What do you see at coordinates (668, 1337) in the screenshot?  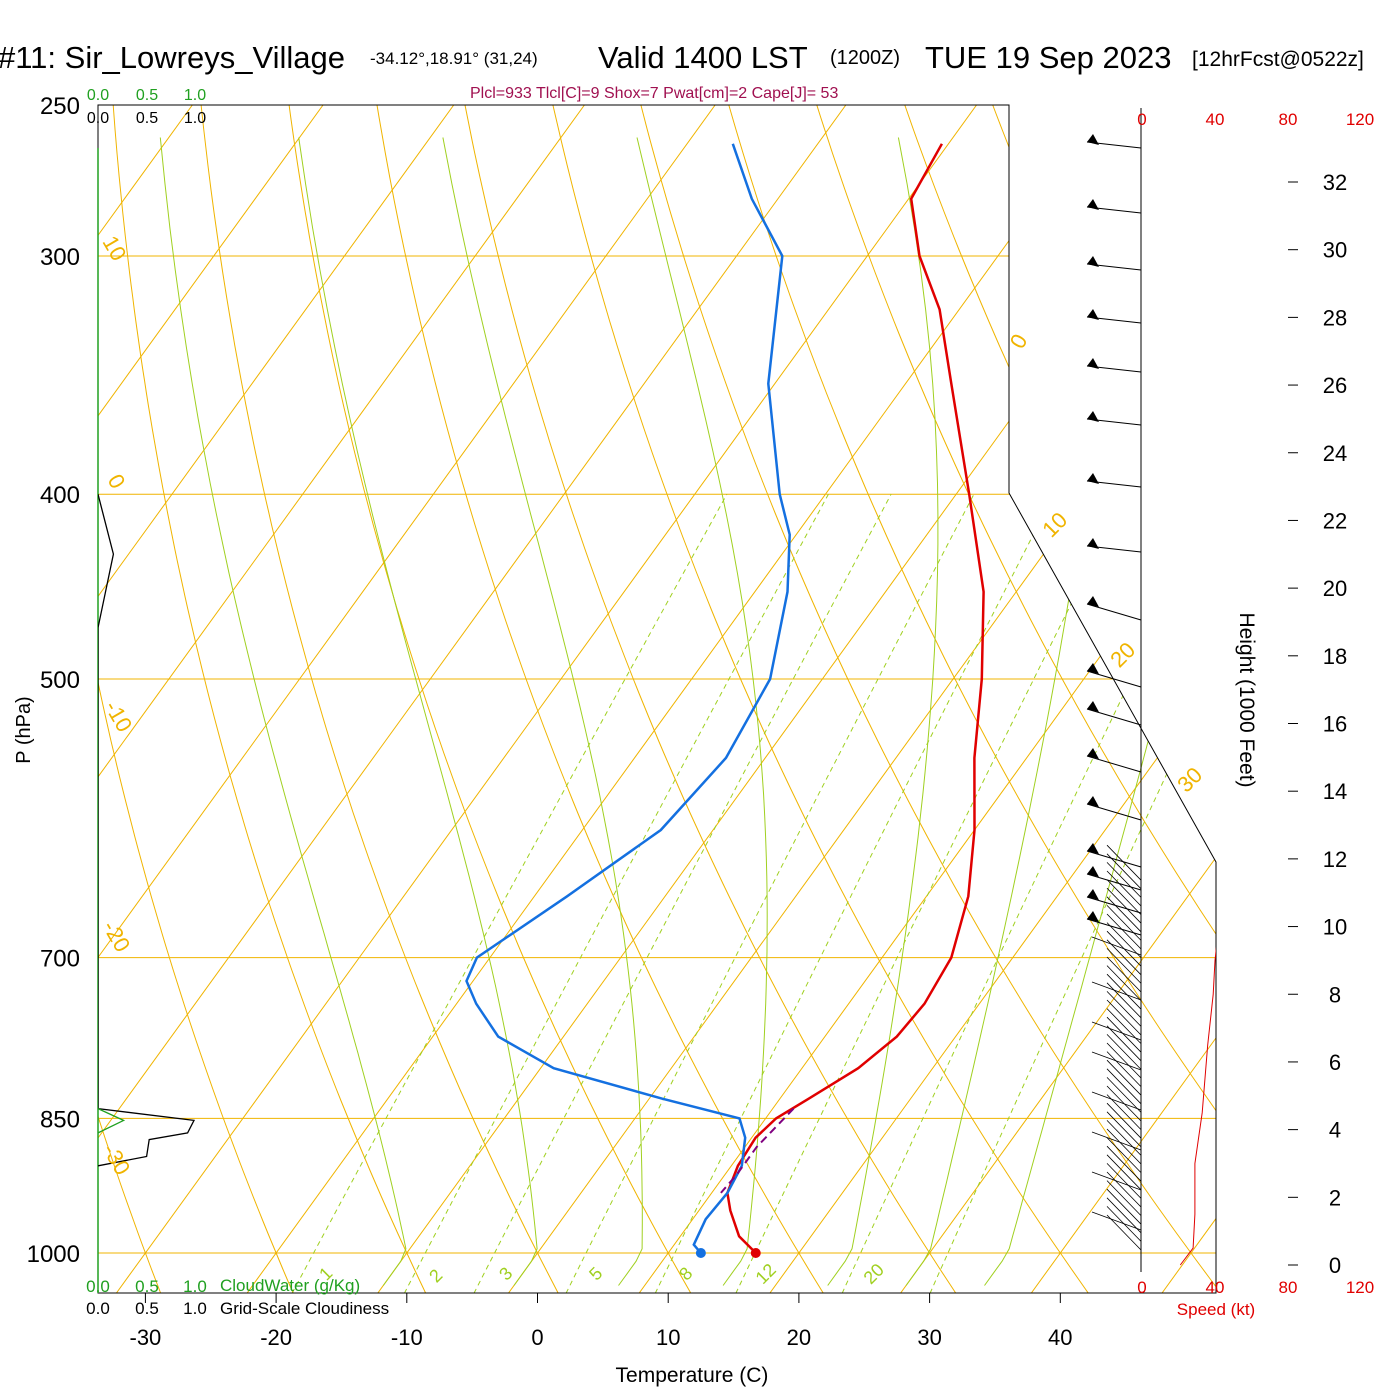 I see `x-tick-label: 10` at bounding box center [668, 1337].